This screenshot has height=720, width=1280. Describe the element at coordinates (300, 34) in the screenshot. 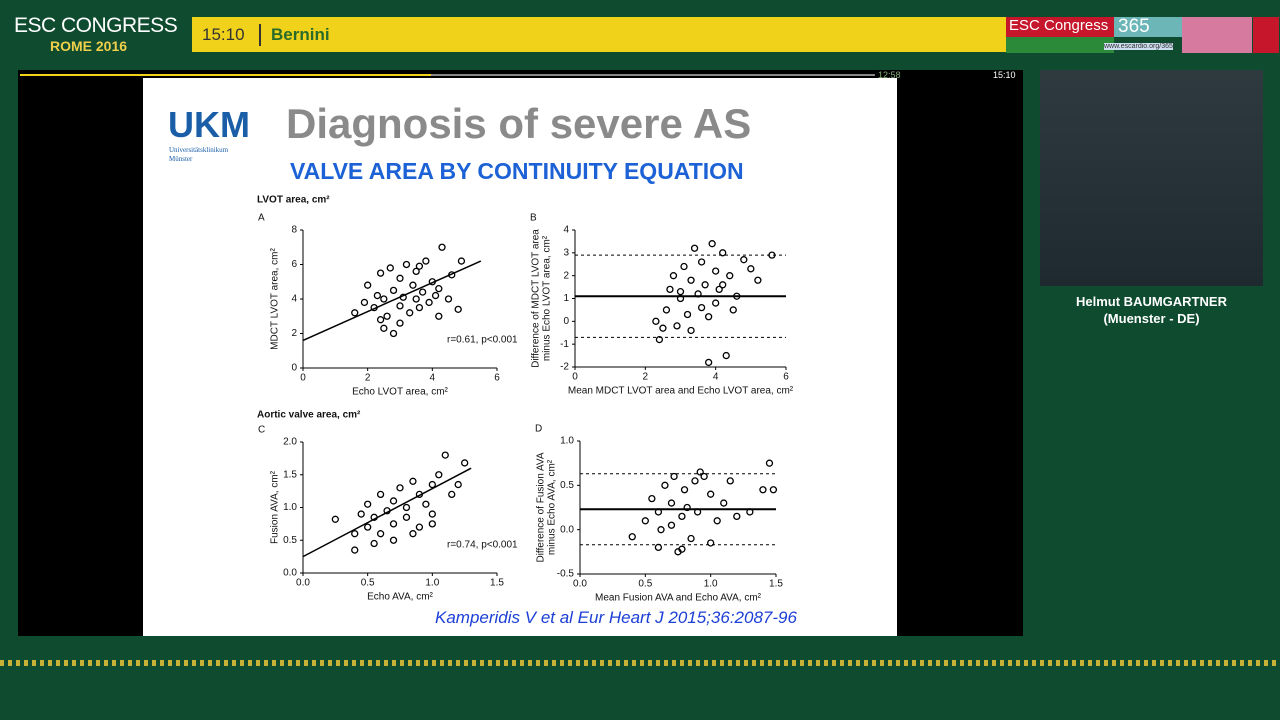

I see `room: Bernini` at that location.